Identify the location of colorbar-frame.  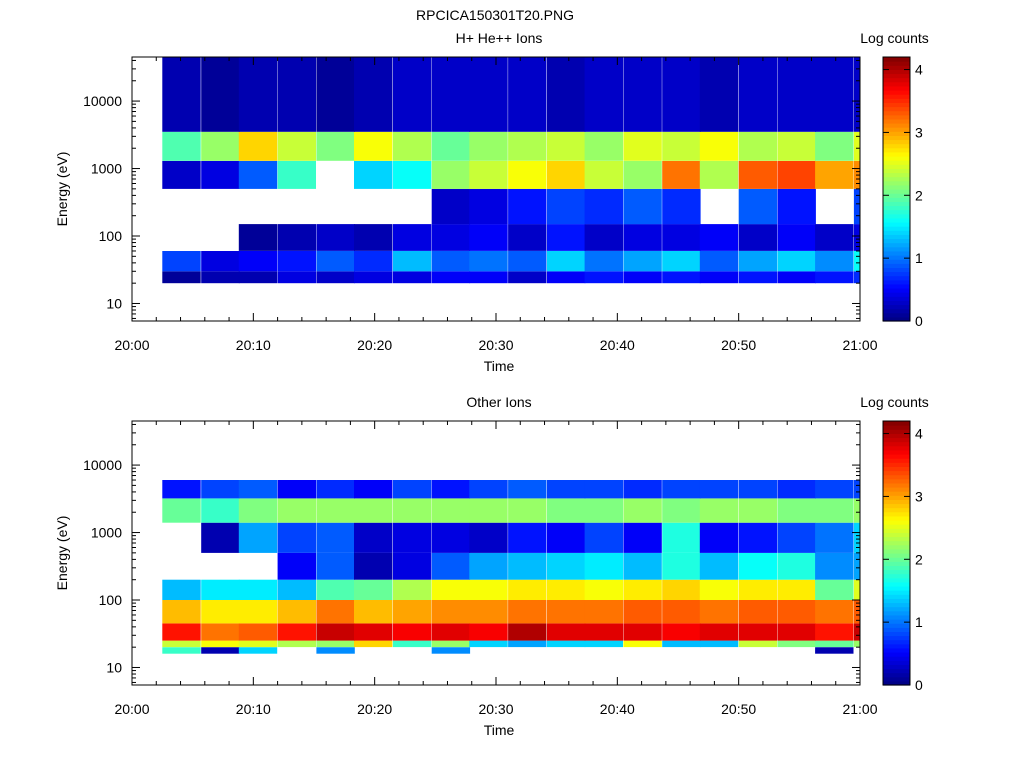
(896, 189).